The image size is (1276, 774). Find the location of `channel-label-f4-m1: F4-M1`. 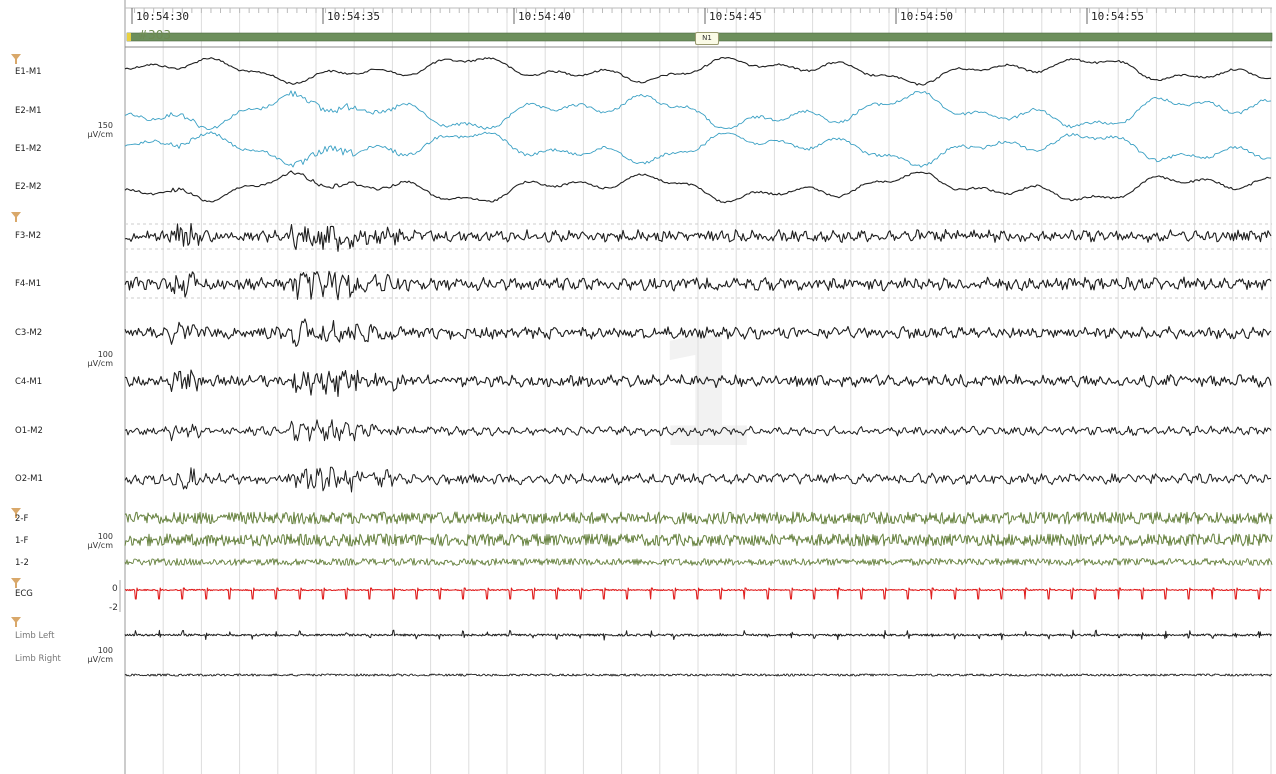

channel-label-f4-m1: F4-M1 is located at coordinates (28, 284).